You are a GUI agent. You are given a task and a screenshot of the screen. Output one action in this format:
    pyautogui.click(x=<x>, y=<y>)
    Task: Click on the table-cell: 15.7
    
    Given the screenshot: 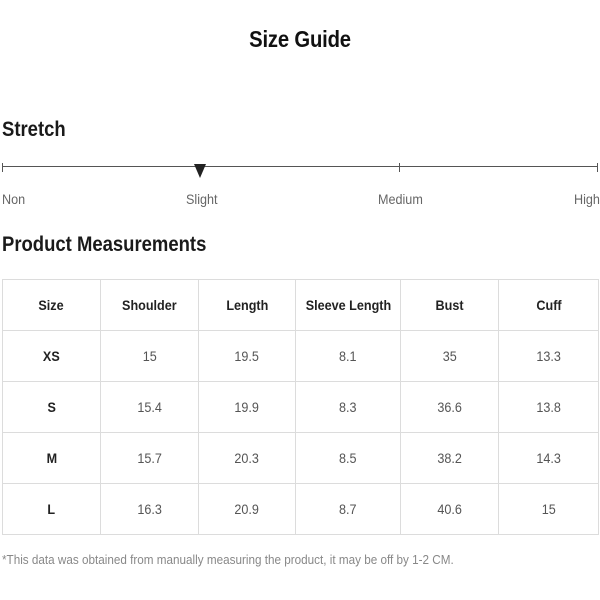 What is the action you would take?
    pyautogui.click(x=149, y=458)
    